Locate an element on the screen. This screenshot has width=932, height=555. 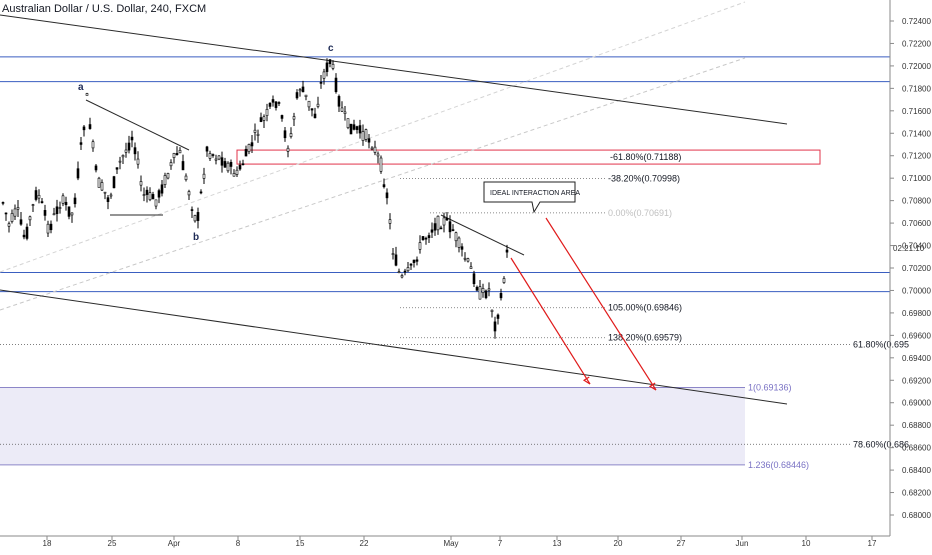
extension-label: 1(0.69136) is located at coordinates (770, 387).